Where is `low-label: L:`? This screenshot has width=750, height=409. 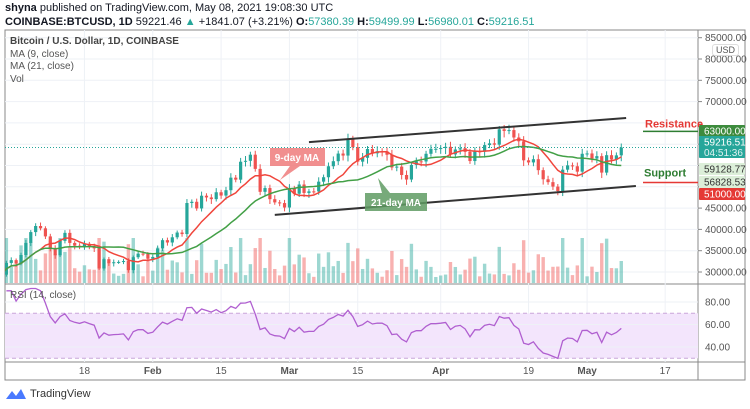 low-label: L: is located at coordinates (423, 22).